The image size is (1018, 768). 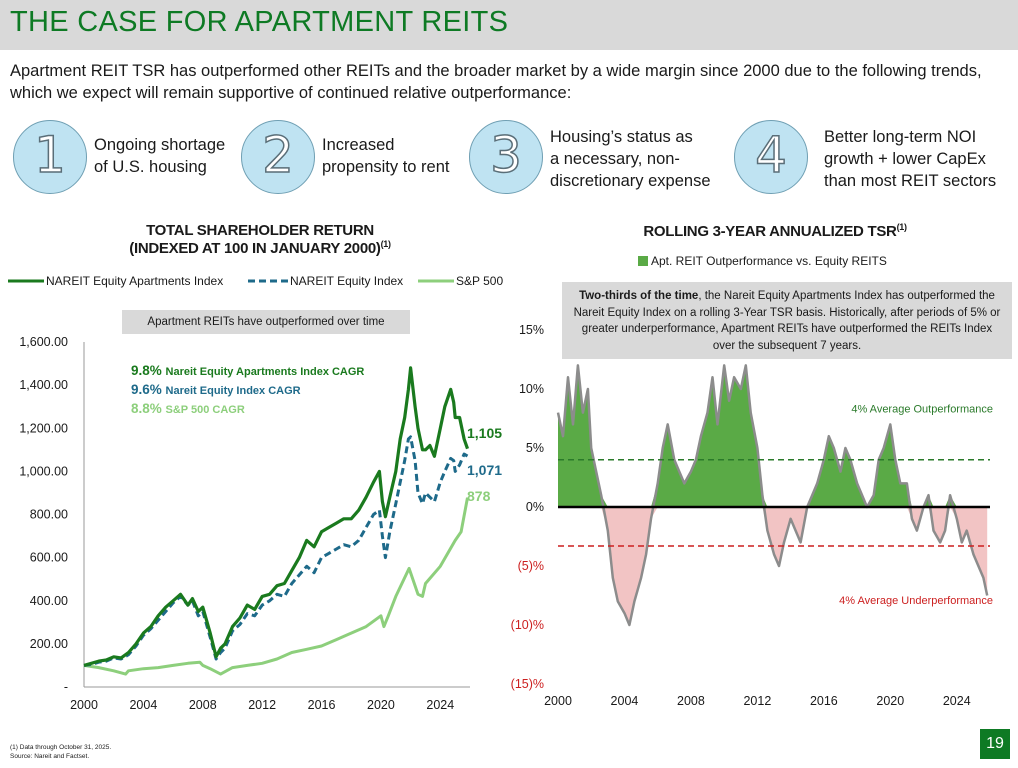 I want to click on rolling-title-sup: (1), so click(x=901, y=227).